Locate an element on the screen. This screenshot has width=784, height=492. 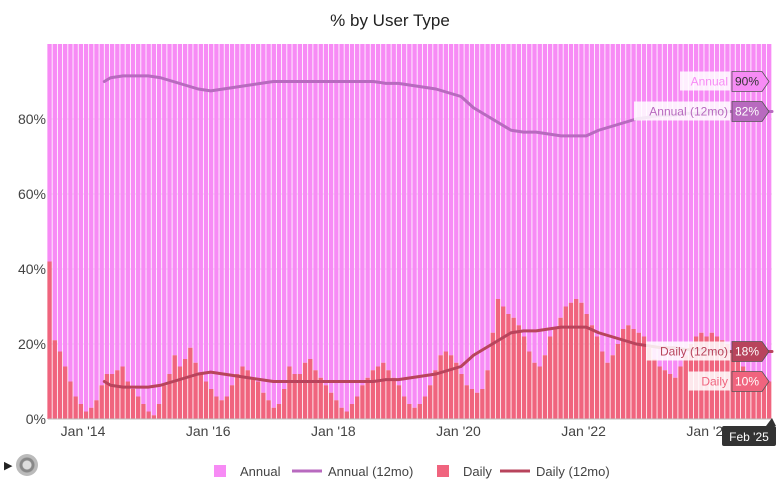
end-date-label: Feb '25 is located at coordinates (749, 437).